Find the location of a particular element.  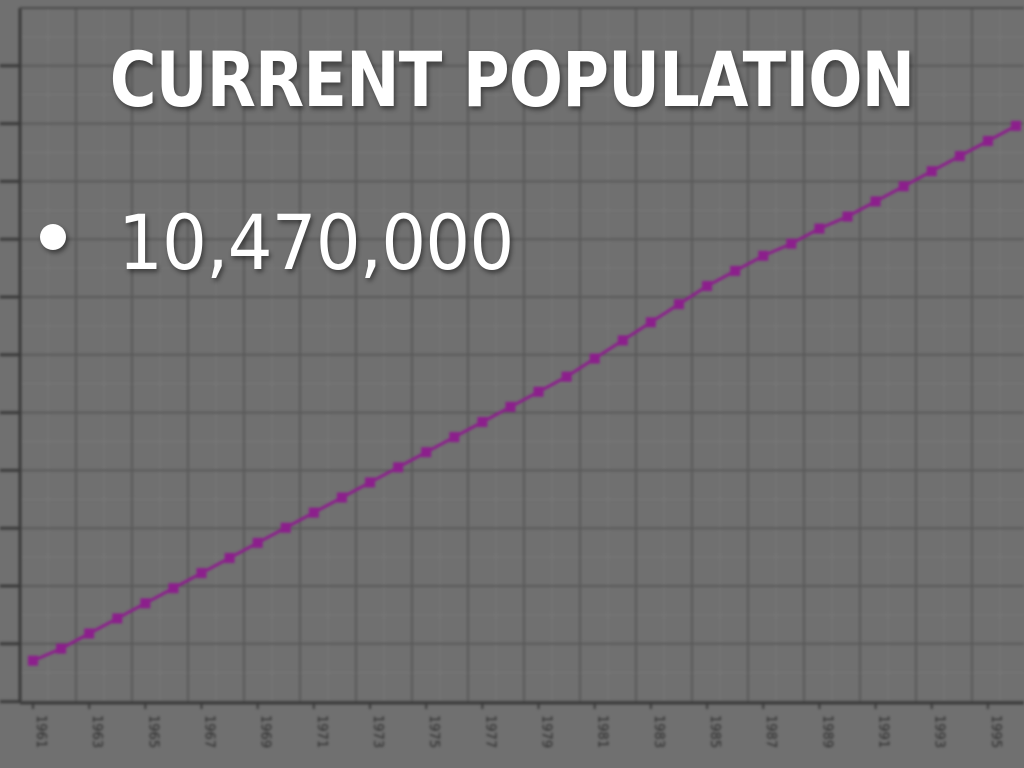

x-tick-label: 1981 is located at coordinates (602, 731).